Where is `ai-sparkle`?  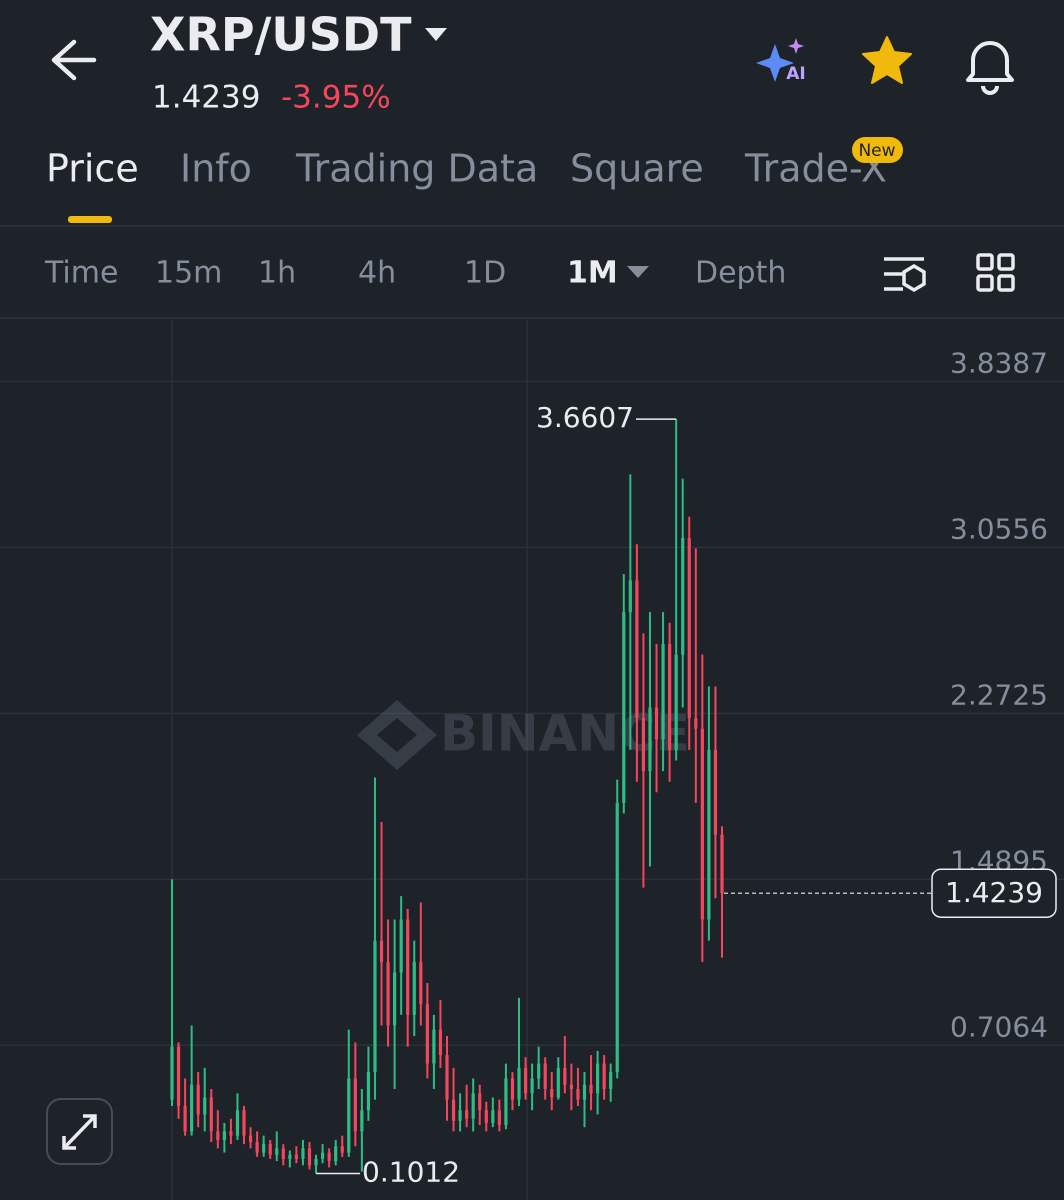 ai-sparkle is located at coordinates (775, 63).